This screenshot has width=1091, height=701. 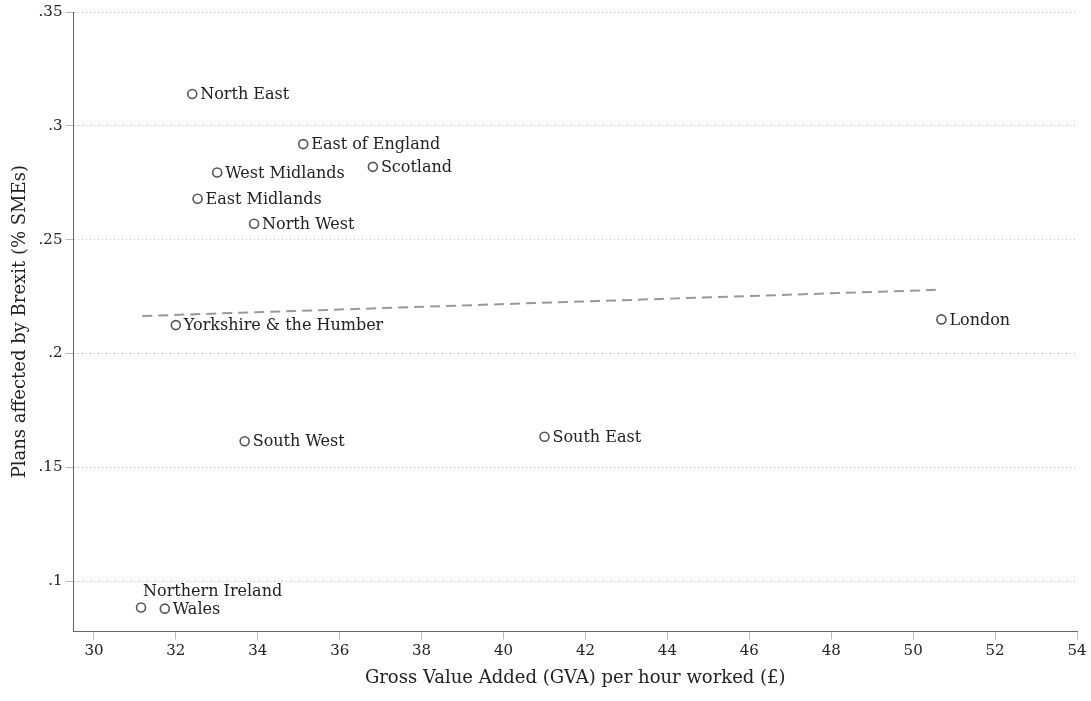 I want to click on annotation: North East, so click(x=245, y=94).